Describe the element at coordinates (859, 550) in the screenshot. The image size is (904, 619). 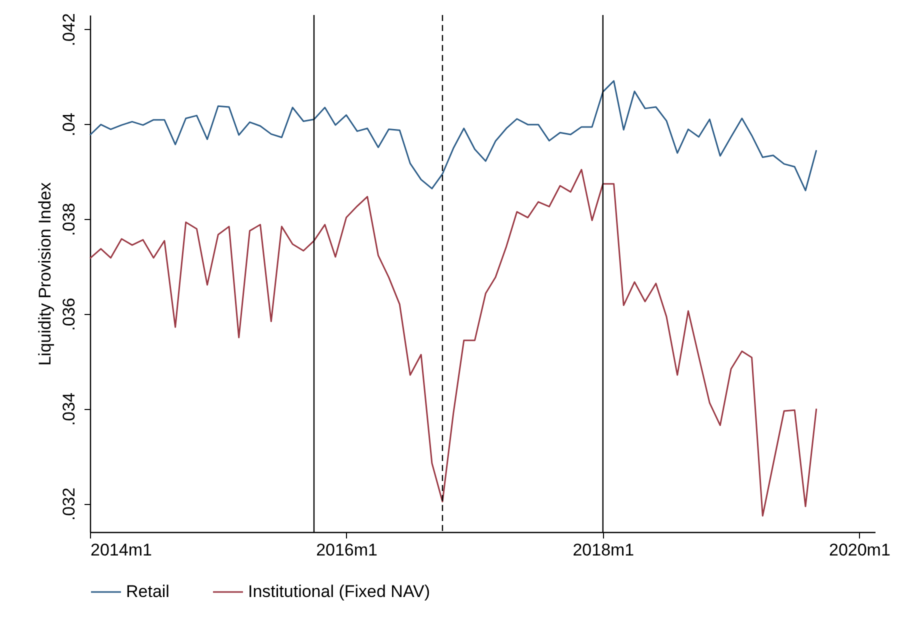
I see `x-tick-label: 2020m1` at that location.